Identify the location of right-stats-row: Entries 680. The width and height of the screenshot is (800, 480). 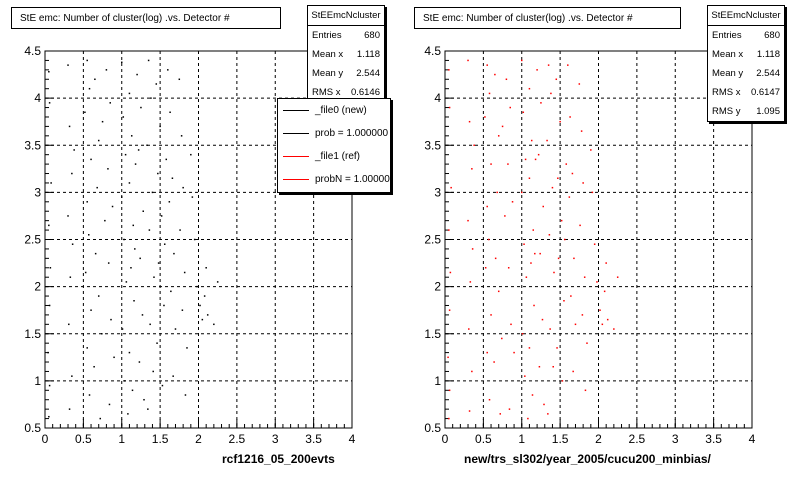
(746, 35).